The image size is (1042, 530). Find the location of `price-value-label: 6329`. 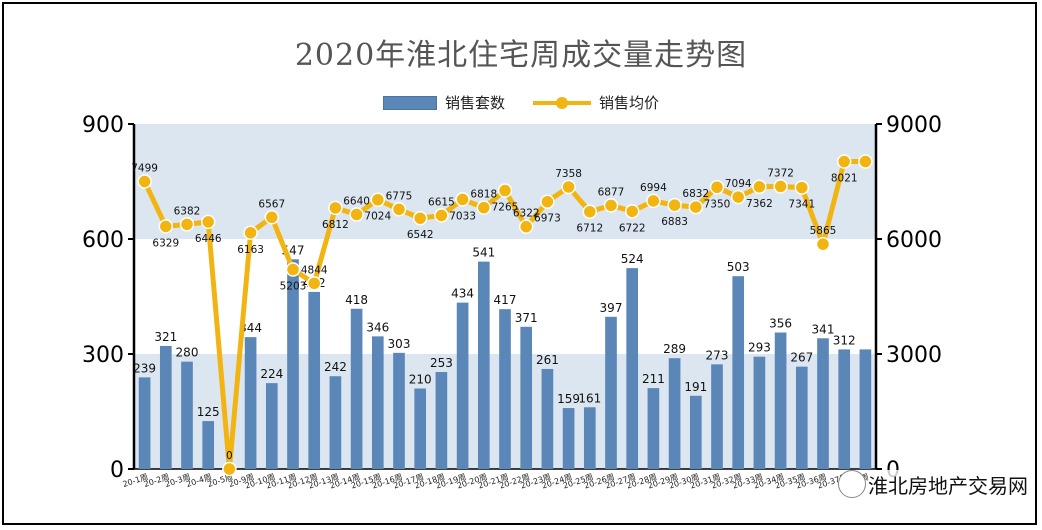

price-value-label: 6329 is located at coordinates (165, 243).